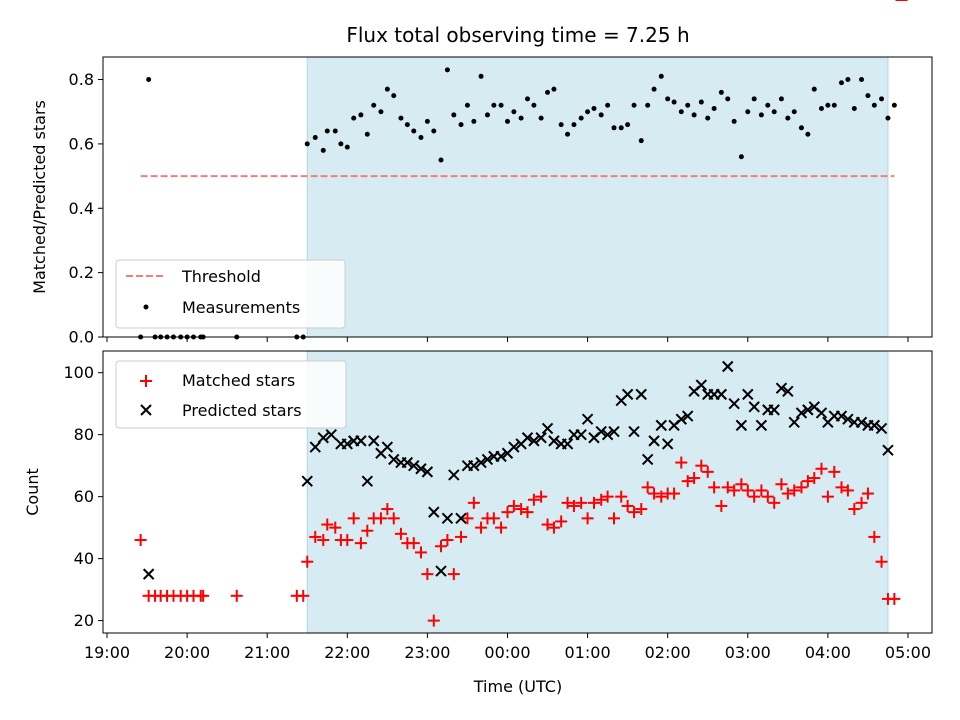  I want to click on x-tick-label: 22:00, so click(347, 652).